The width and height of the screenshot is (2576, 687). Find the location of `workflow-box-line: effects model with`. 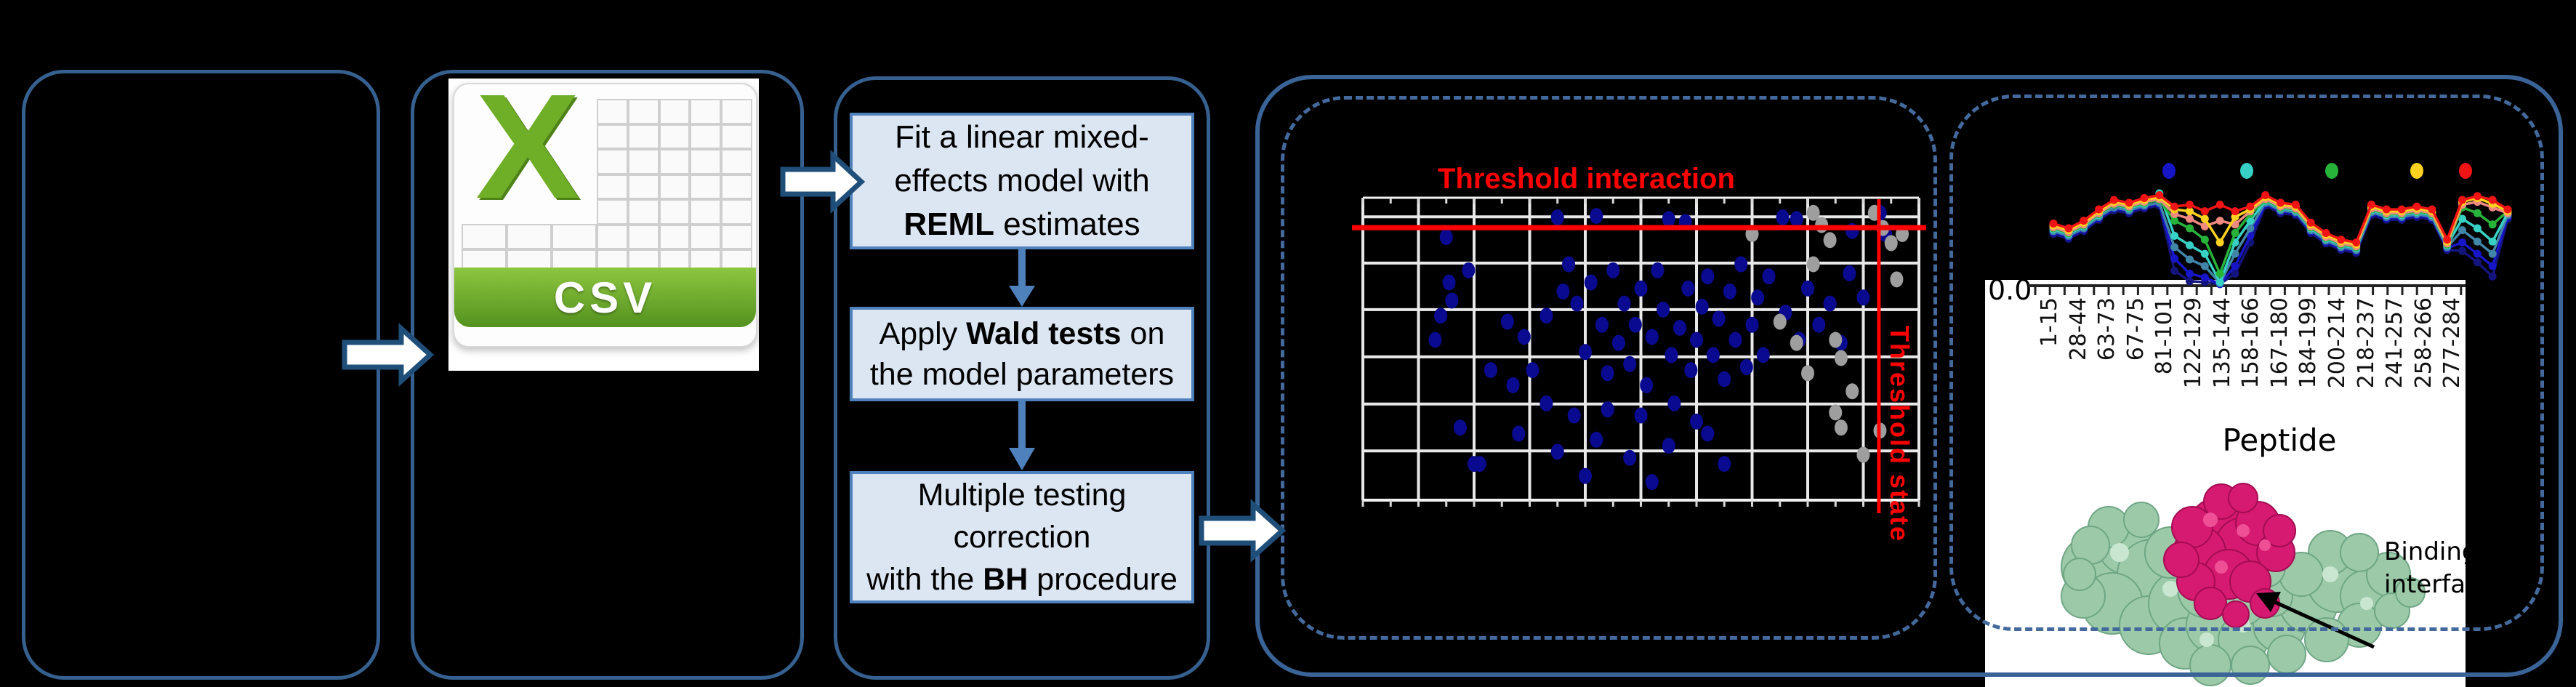

workflow-box-line: effects model with is located at coordinates (1022, 180).